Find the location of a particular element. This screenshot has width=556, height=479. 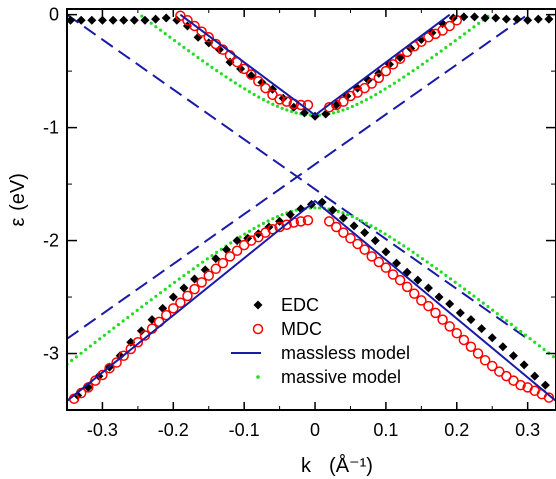

y-tick-label: -2 is located at coordinates (51, 241).